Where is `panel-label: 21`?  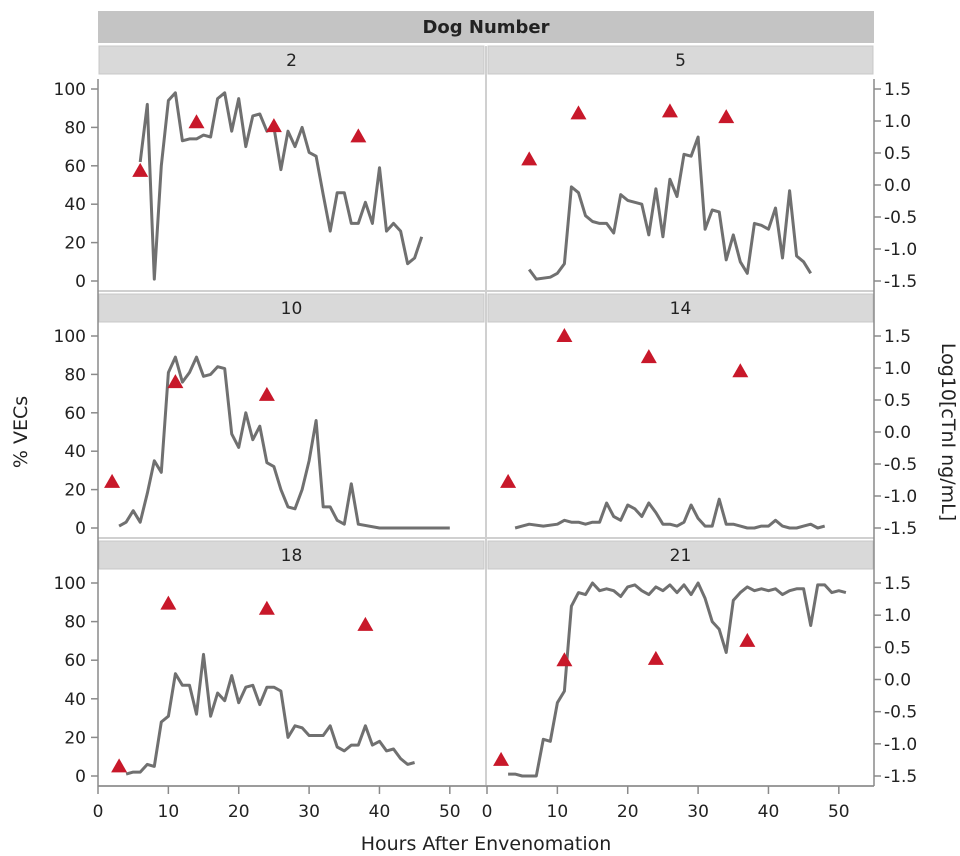
panel-label: 21 is located at coordinates (681, 556).